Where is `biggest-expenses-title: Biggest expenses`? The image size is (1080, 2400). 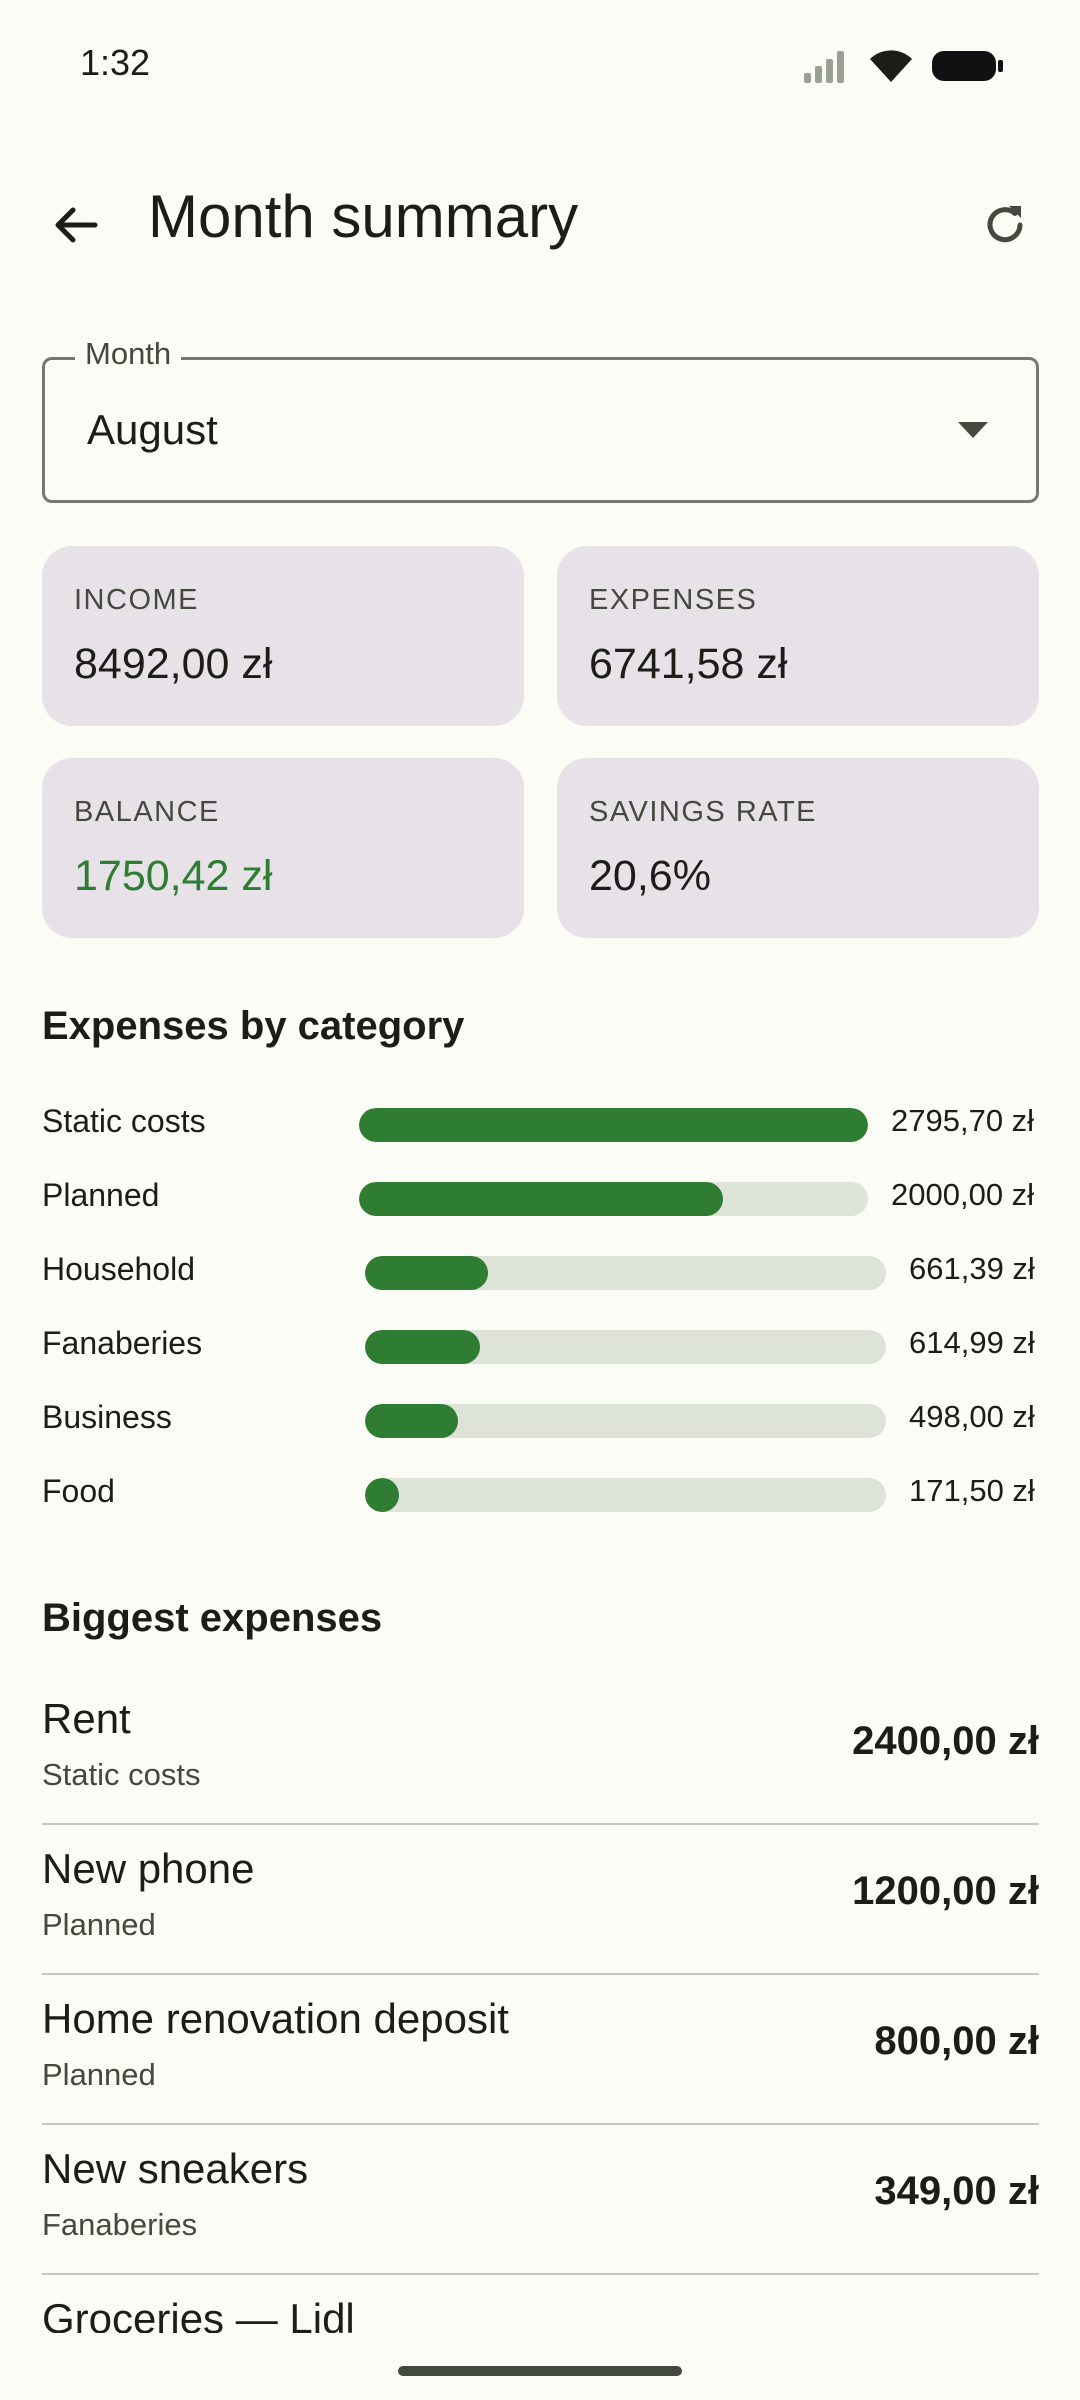 biggest-expenses-title: Biggest expenses is located at coordinates (212, 1618).